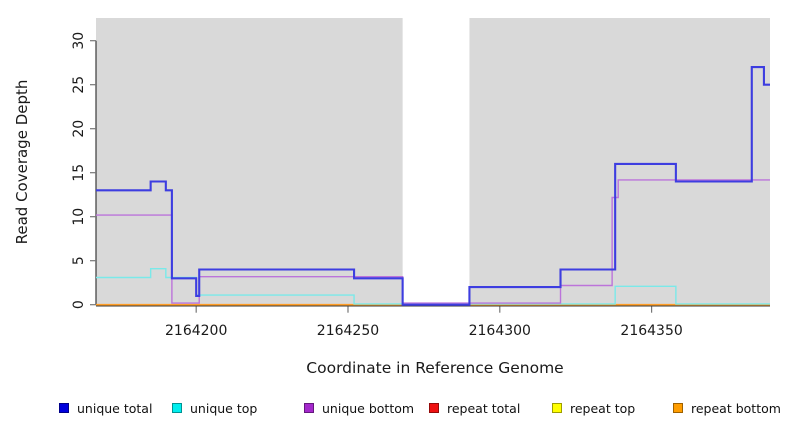  What do you see at coordinates (79, 260) in the screenshot?
I see `y-axis-tick-label: 5` at bounding box center [79, 260].